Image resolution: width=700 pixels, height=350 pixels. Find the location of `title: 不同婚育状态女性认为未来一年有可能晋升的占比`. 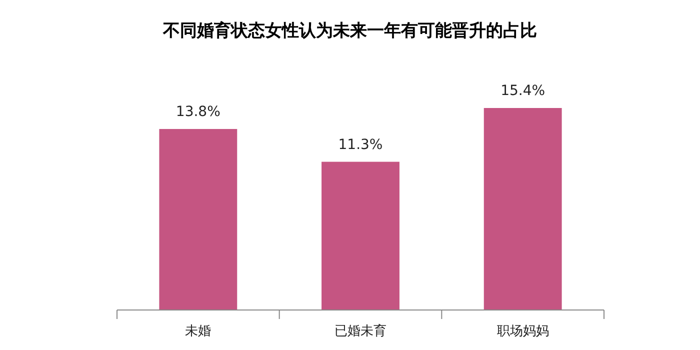

title: 不同婚育状态女性认为未来一年有可能晋升的占比 is located at coordinates (350, 31).